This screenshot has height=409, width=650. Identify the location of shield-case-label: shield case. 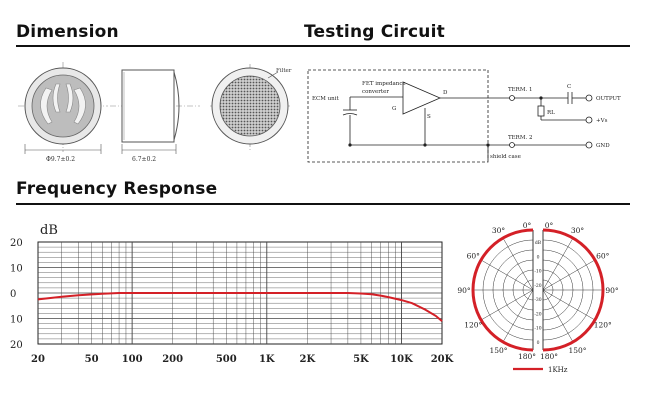
(505, 157).